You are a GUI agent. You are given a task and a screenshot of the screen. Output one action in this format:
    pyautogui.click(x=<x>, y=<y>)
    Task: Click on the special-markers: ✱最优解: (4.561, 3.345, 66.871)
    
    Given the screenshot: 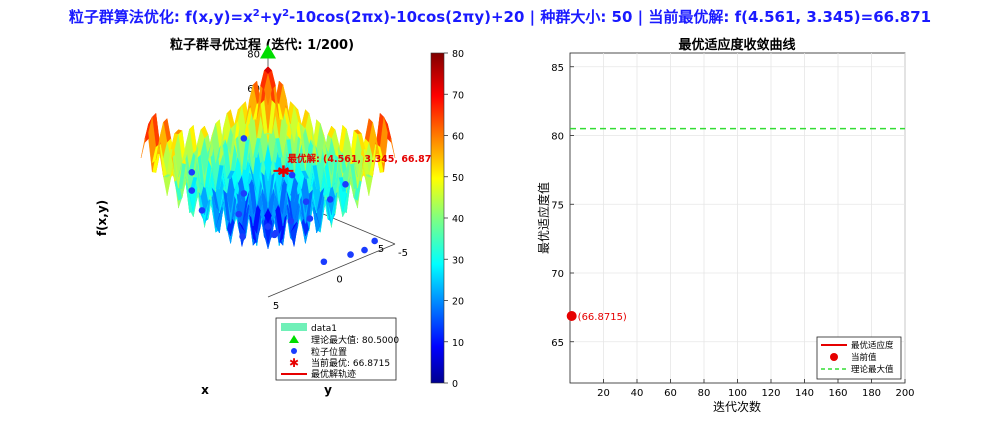 What is the action you would take?
    pyautogui.click(x=351, y=112)
    